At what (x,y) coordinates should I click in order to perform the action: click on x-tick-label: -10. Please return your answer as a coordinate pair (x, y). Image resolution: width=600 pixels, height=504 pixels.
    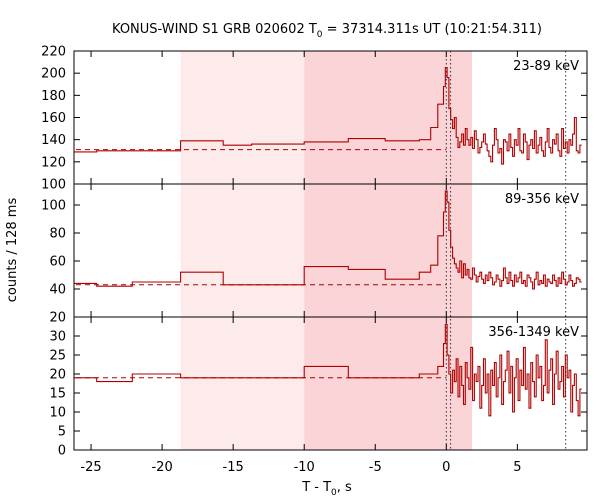
    Looking at the image, I should click on (304, 467).